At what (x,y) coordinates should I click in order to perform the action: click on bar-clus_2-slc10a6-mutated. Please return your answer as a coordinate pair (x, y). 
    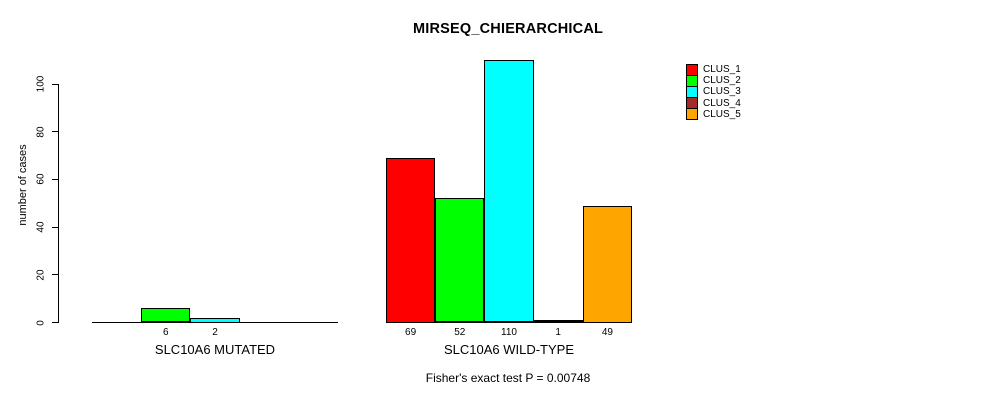
    Looking at the image, I should click on (166, 315).